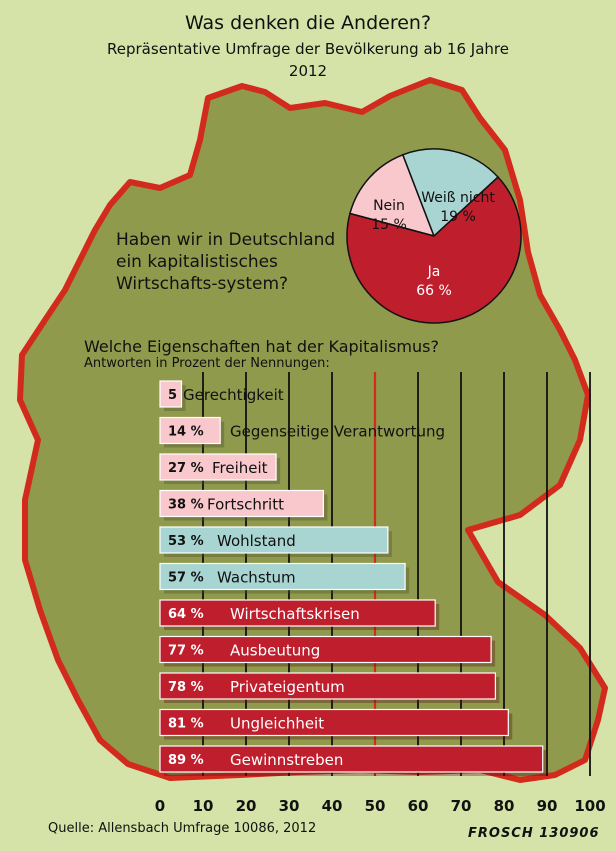  What do you see at coordinates (547, 806) in the screenshot?
I see `x-tick-label: 90` at bounding box center [547, 806].